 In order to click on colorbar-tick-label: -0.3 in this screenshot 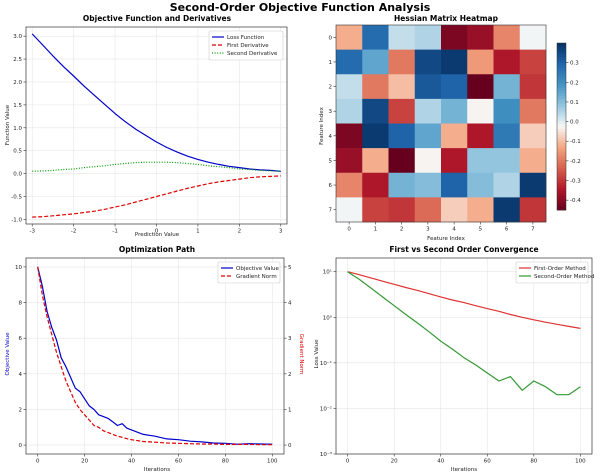, I will do `click(575, 182)`.